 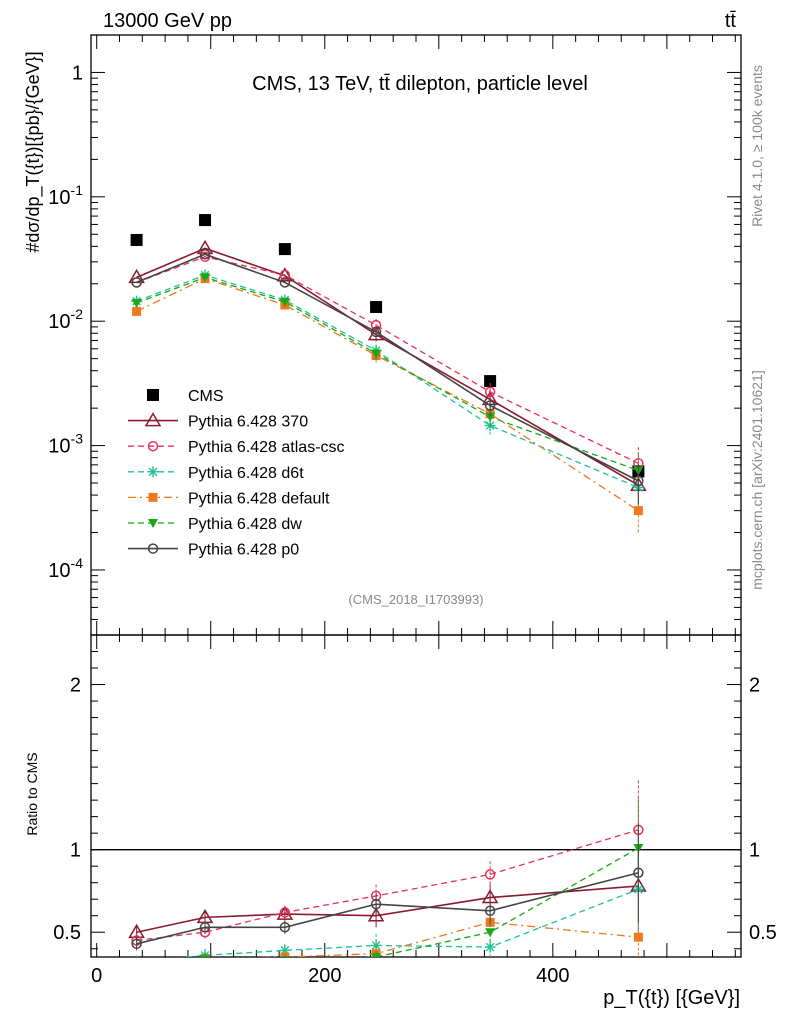 I want to click on series-line-atlas, so click(x=387, y=360).